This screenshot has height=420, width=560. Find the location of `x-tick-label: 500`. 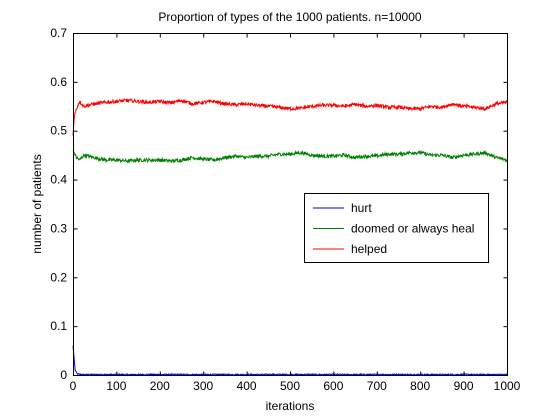

x-tick-label: 500 is located at coordinates (290, 386).